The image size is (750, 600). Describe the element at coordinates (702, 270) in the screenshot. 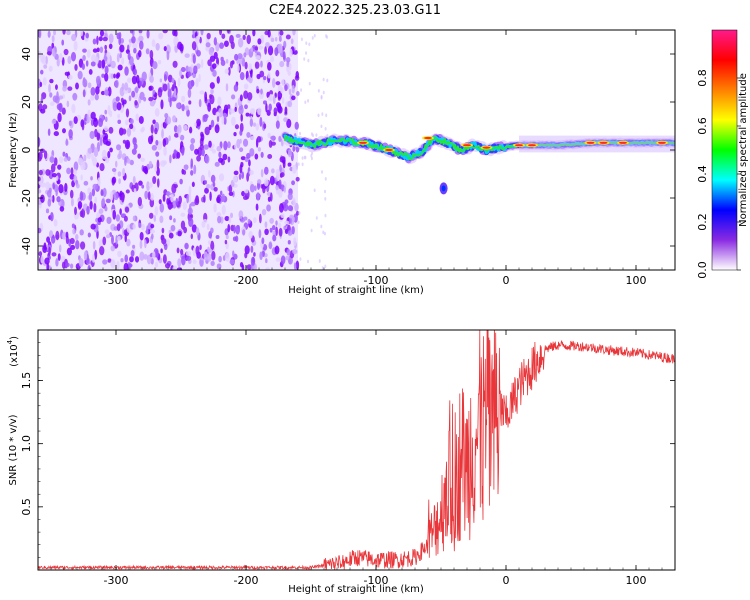

I see `colorbar-tick-label: 0.0` at that location.